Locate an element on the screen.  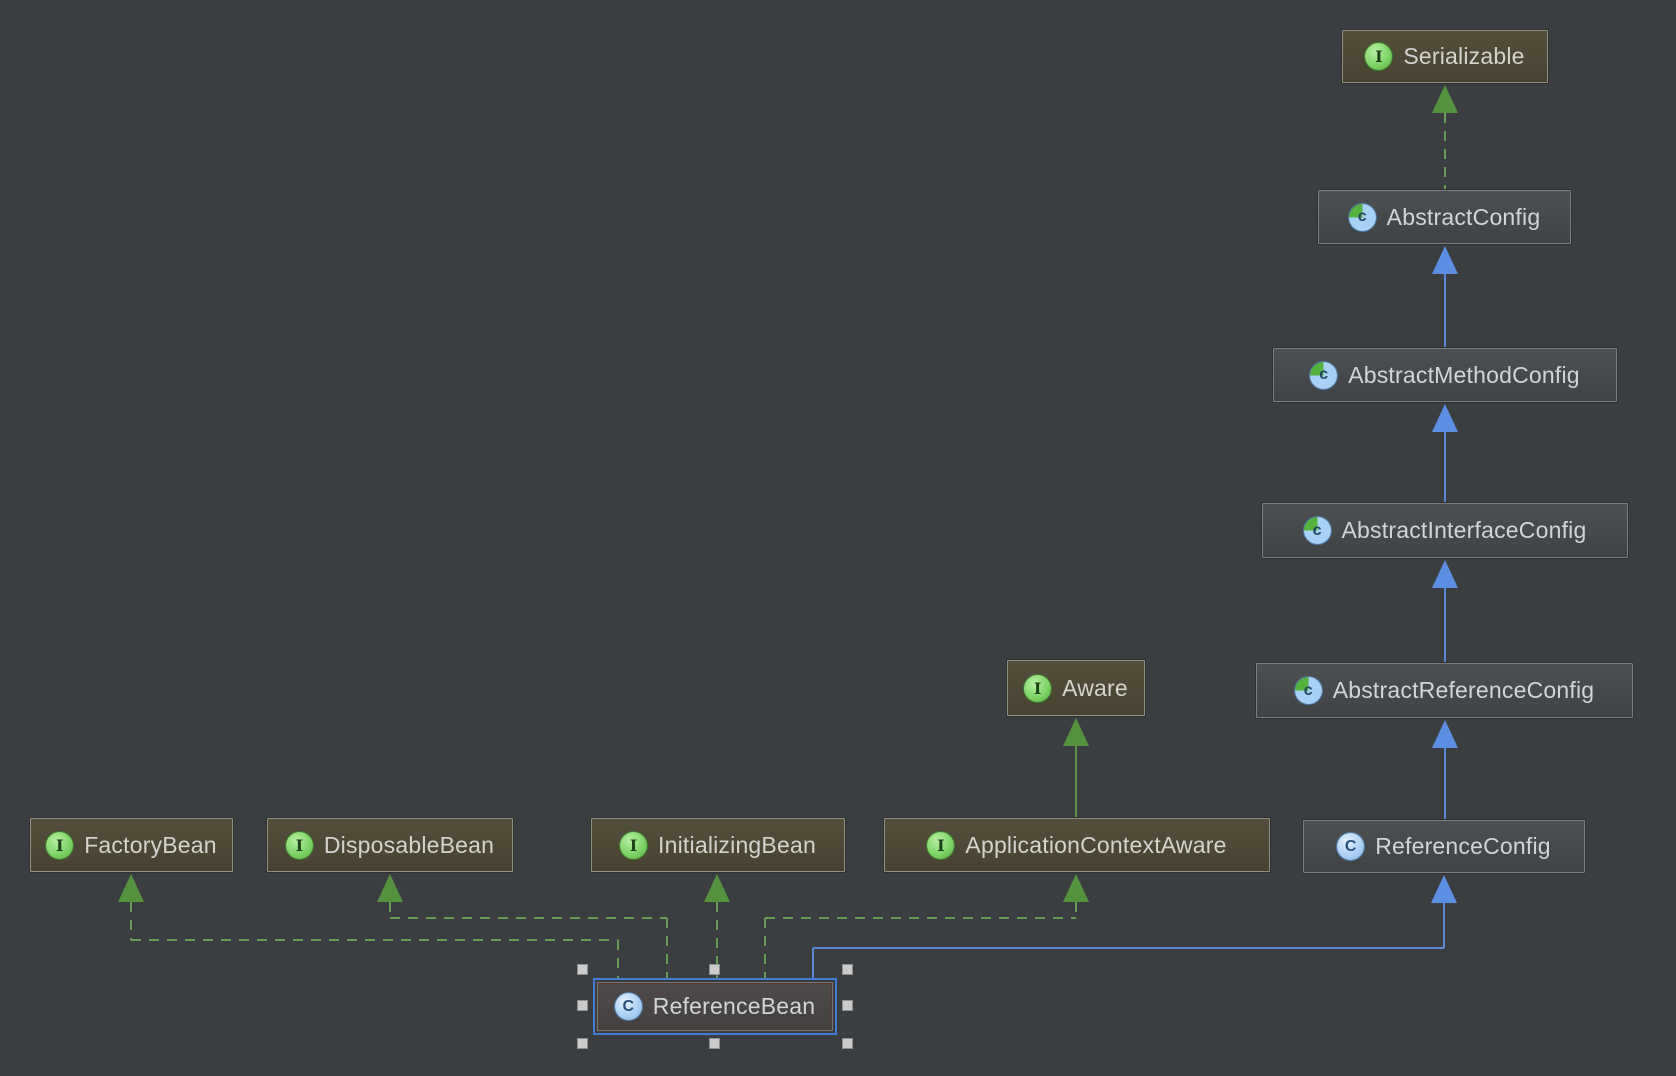
node-abstractinterfaceconfig: c AbstractInterfaceConfig is located at coordinates (1445, 530).